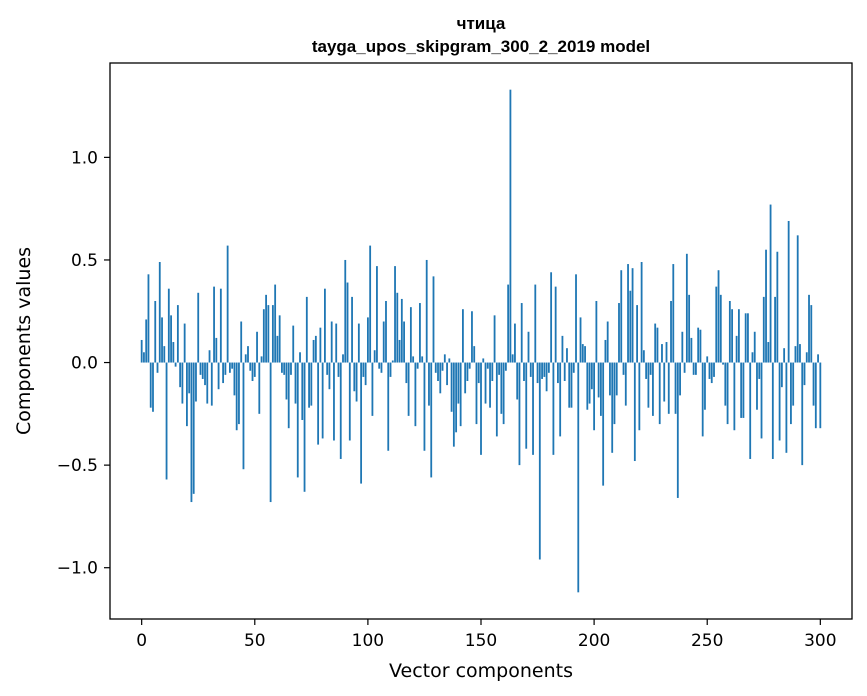 This screenshot has width=867, height=696. I want to click on y-tick-label-0: −1.0, so click(77, 569).